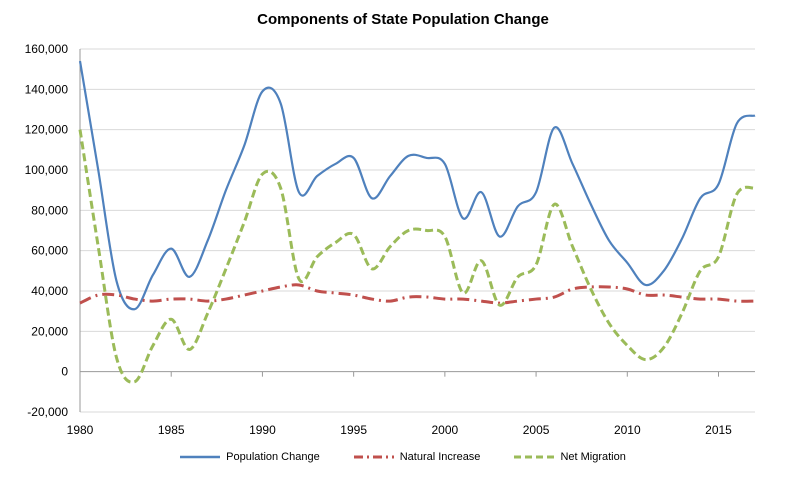  Describe the element at coordinates (273, 457) in the screenshot. I see `legend-label: Population Change` at that location.